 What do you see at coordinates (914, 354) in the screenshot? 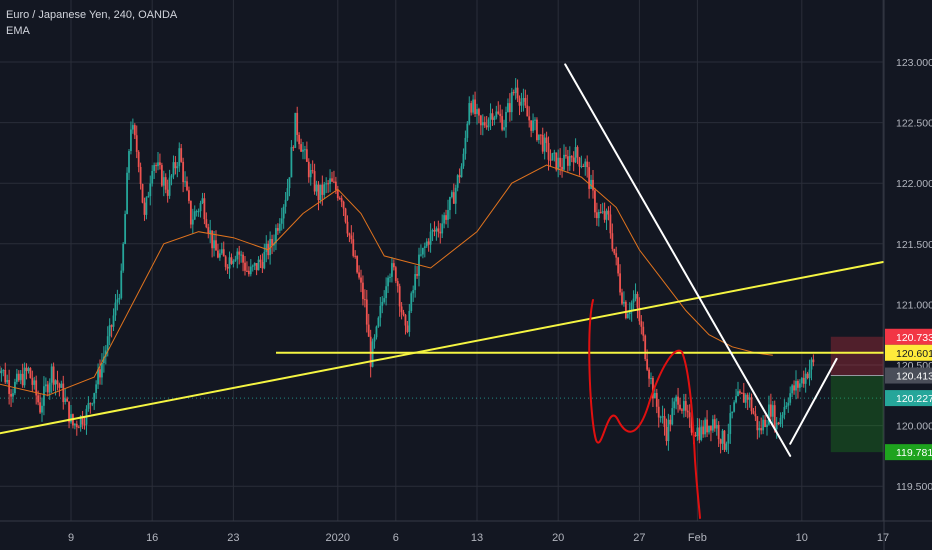
I see `price-label-text: 120.601` at bounding box center [914, 354].